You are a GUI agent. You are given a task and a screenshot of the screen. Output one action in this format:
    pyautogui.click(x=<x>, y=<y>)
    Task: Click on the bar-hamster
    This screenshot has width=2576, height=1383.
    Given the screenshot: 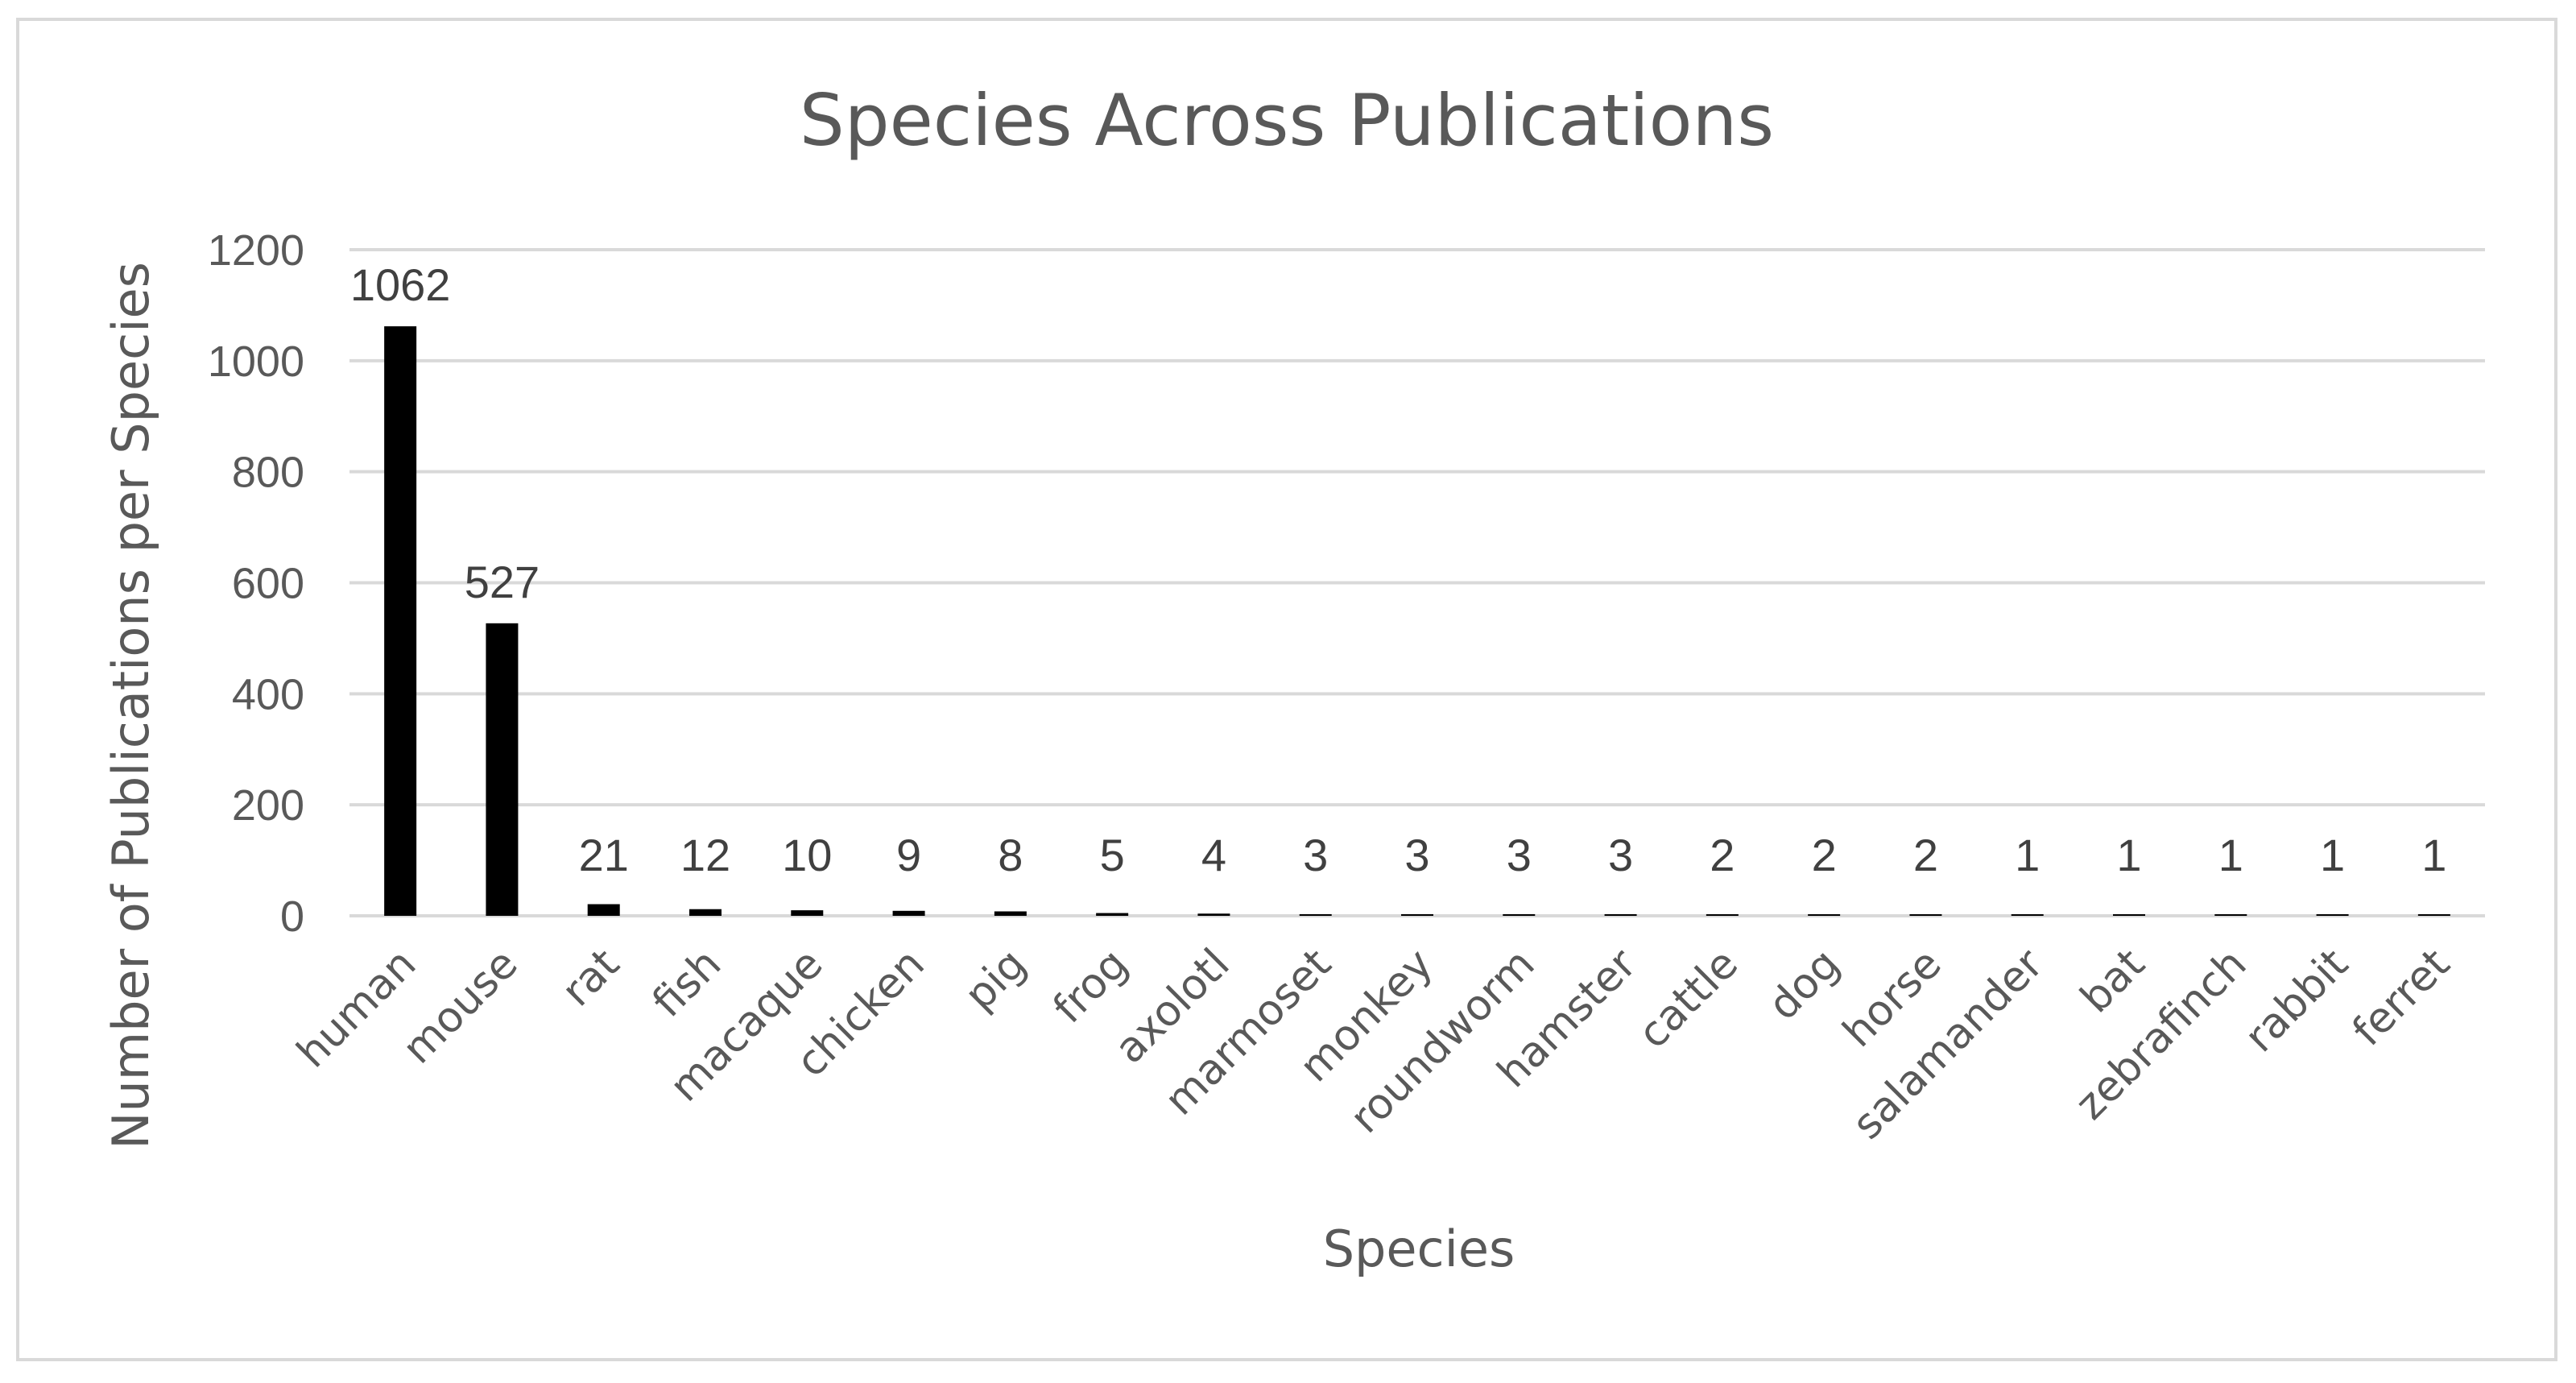 What is the action you would take?
    pyautogui.click(x=1620, y=914)
    